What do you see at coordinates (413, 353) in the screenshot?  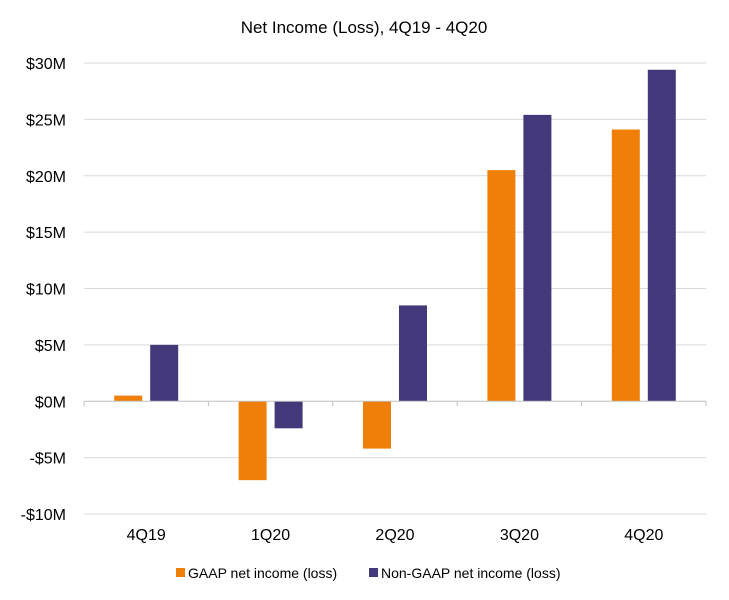 I see `bar-non-gaap-2q20` at bounding box center [413, 353].